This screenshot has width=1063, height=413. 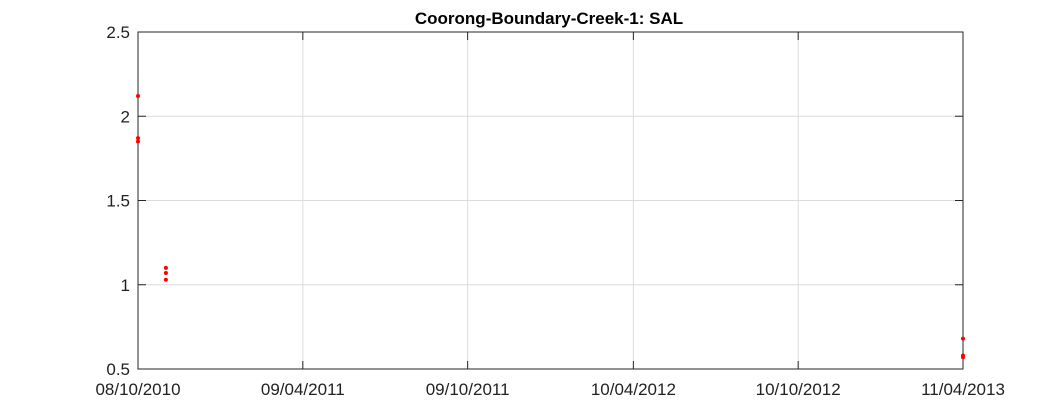 What do you see at coordinates (798, 389) in the screenshot?
I see `x-tick-label: 10/10/2012` at bounding box center [798, 389].